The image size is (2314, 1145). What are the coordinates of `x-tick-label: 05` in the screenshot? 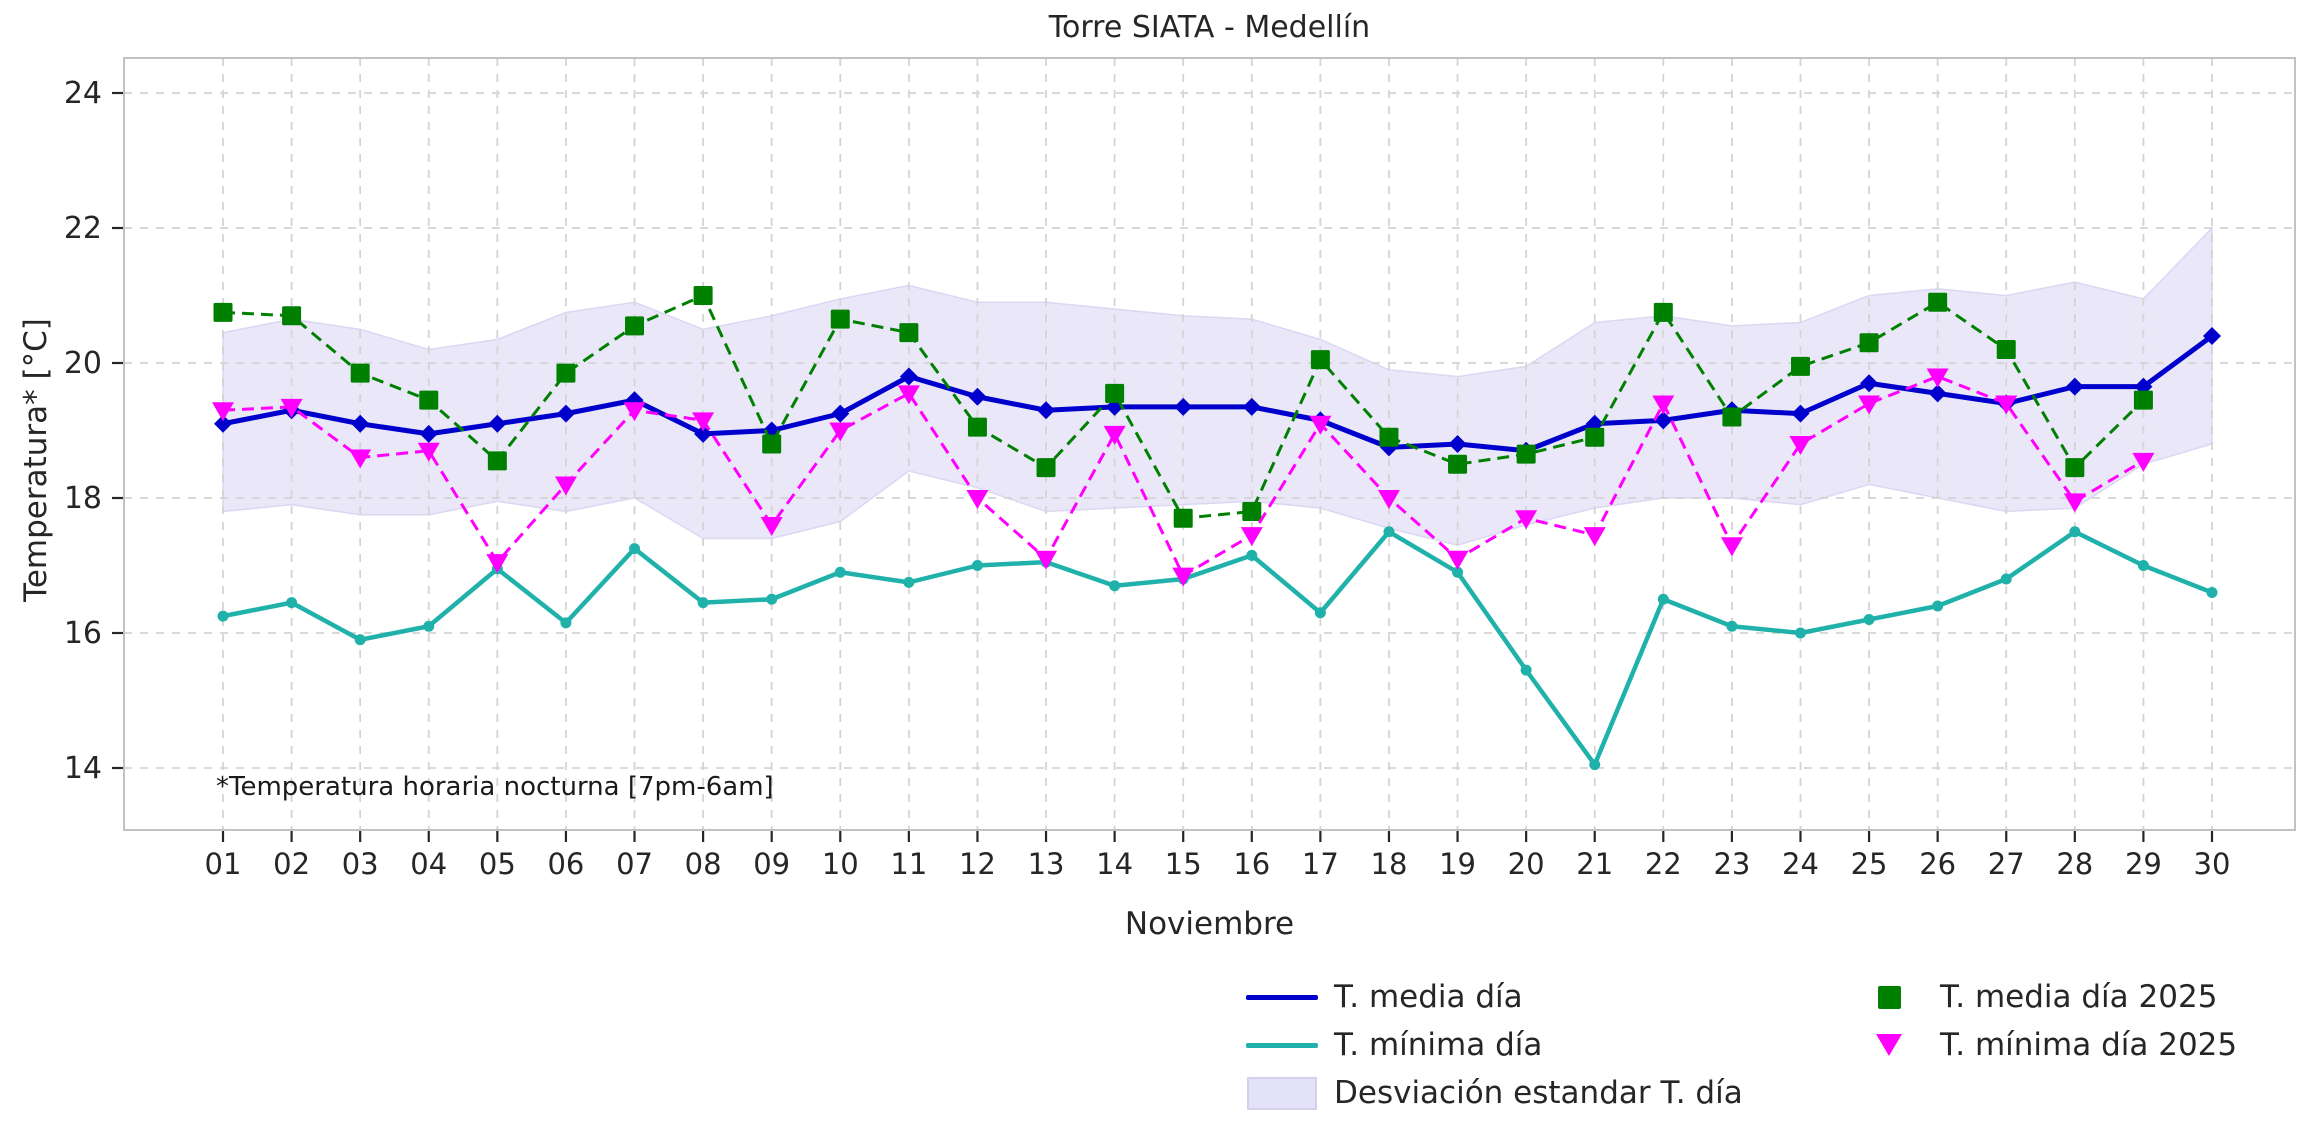 It's located at (497, 864).